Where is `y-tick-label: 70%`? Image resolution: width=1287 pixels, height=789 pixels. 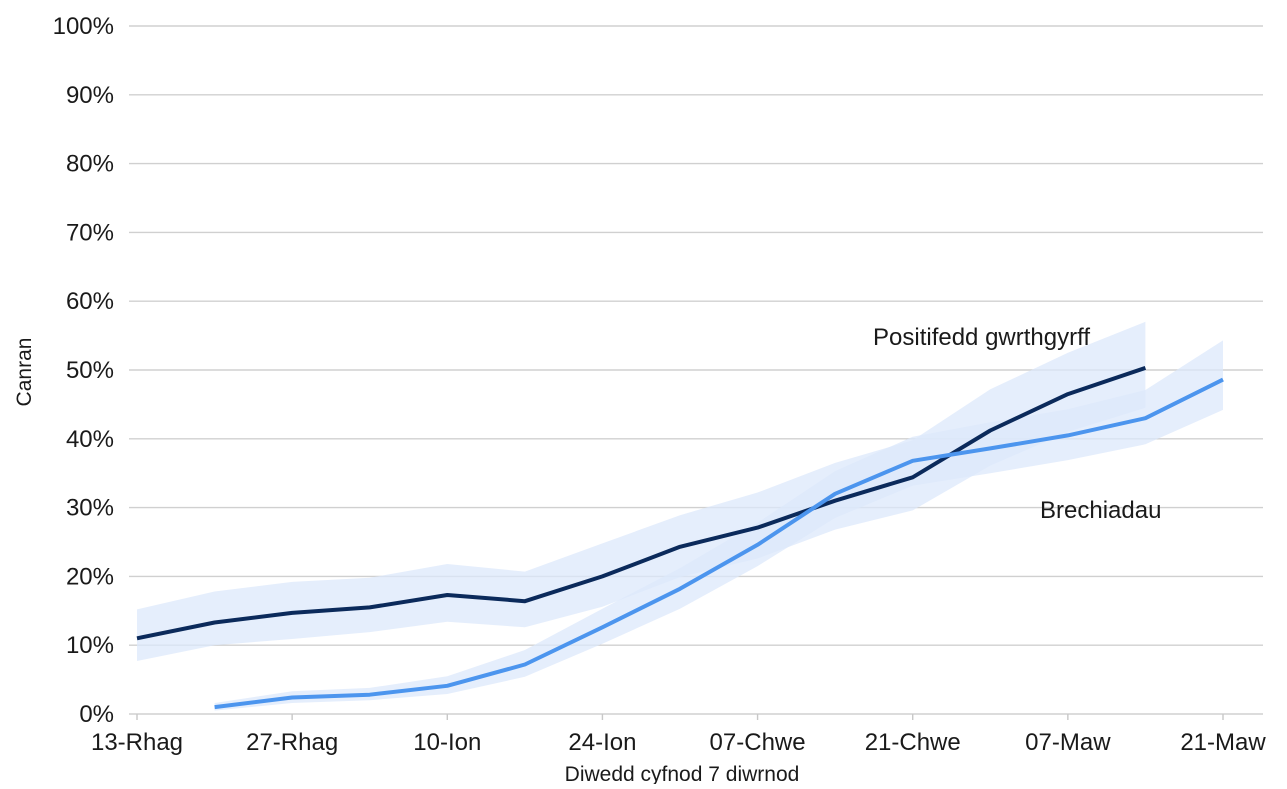 y-tick-label: 70% is located at coordinates (90, 232).